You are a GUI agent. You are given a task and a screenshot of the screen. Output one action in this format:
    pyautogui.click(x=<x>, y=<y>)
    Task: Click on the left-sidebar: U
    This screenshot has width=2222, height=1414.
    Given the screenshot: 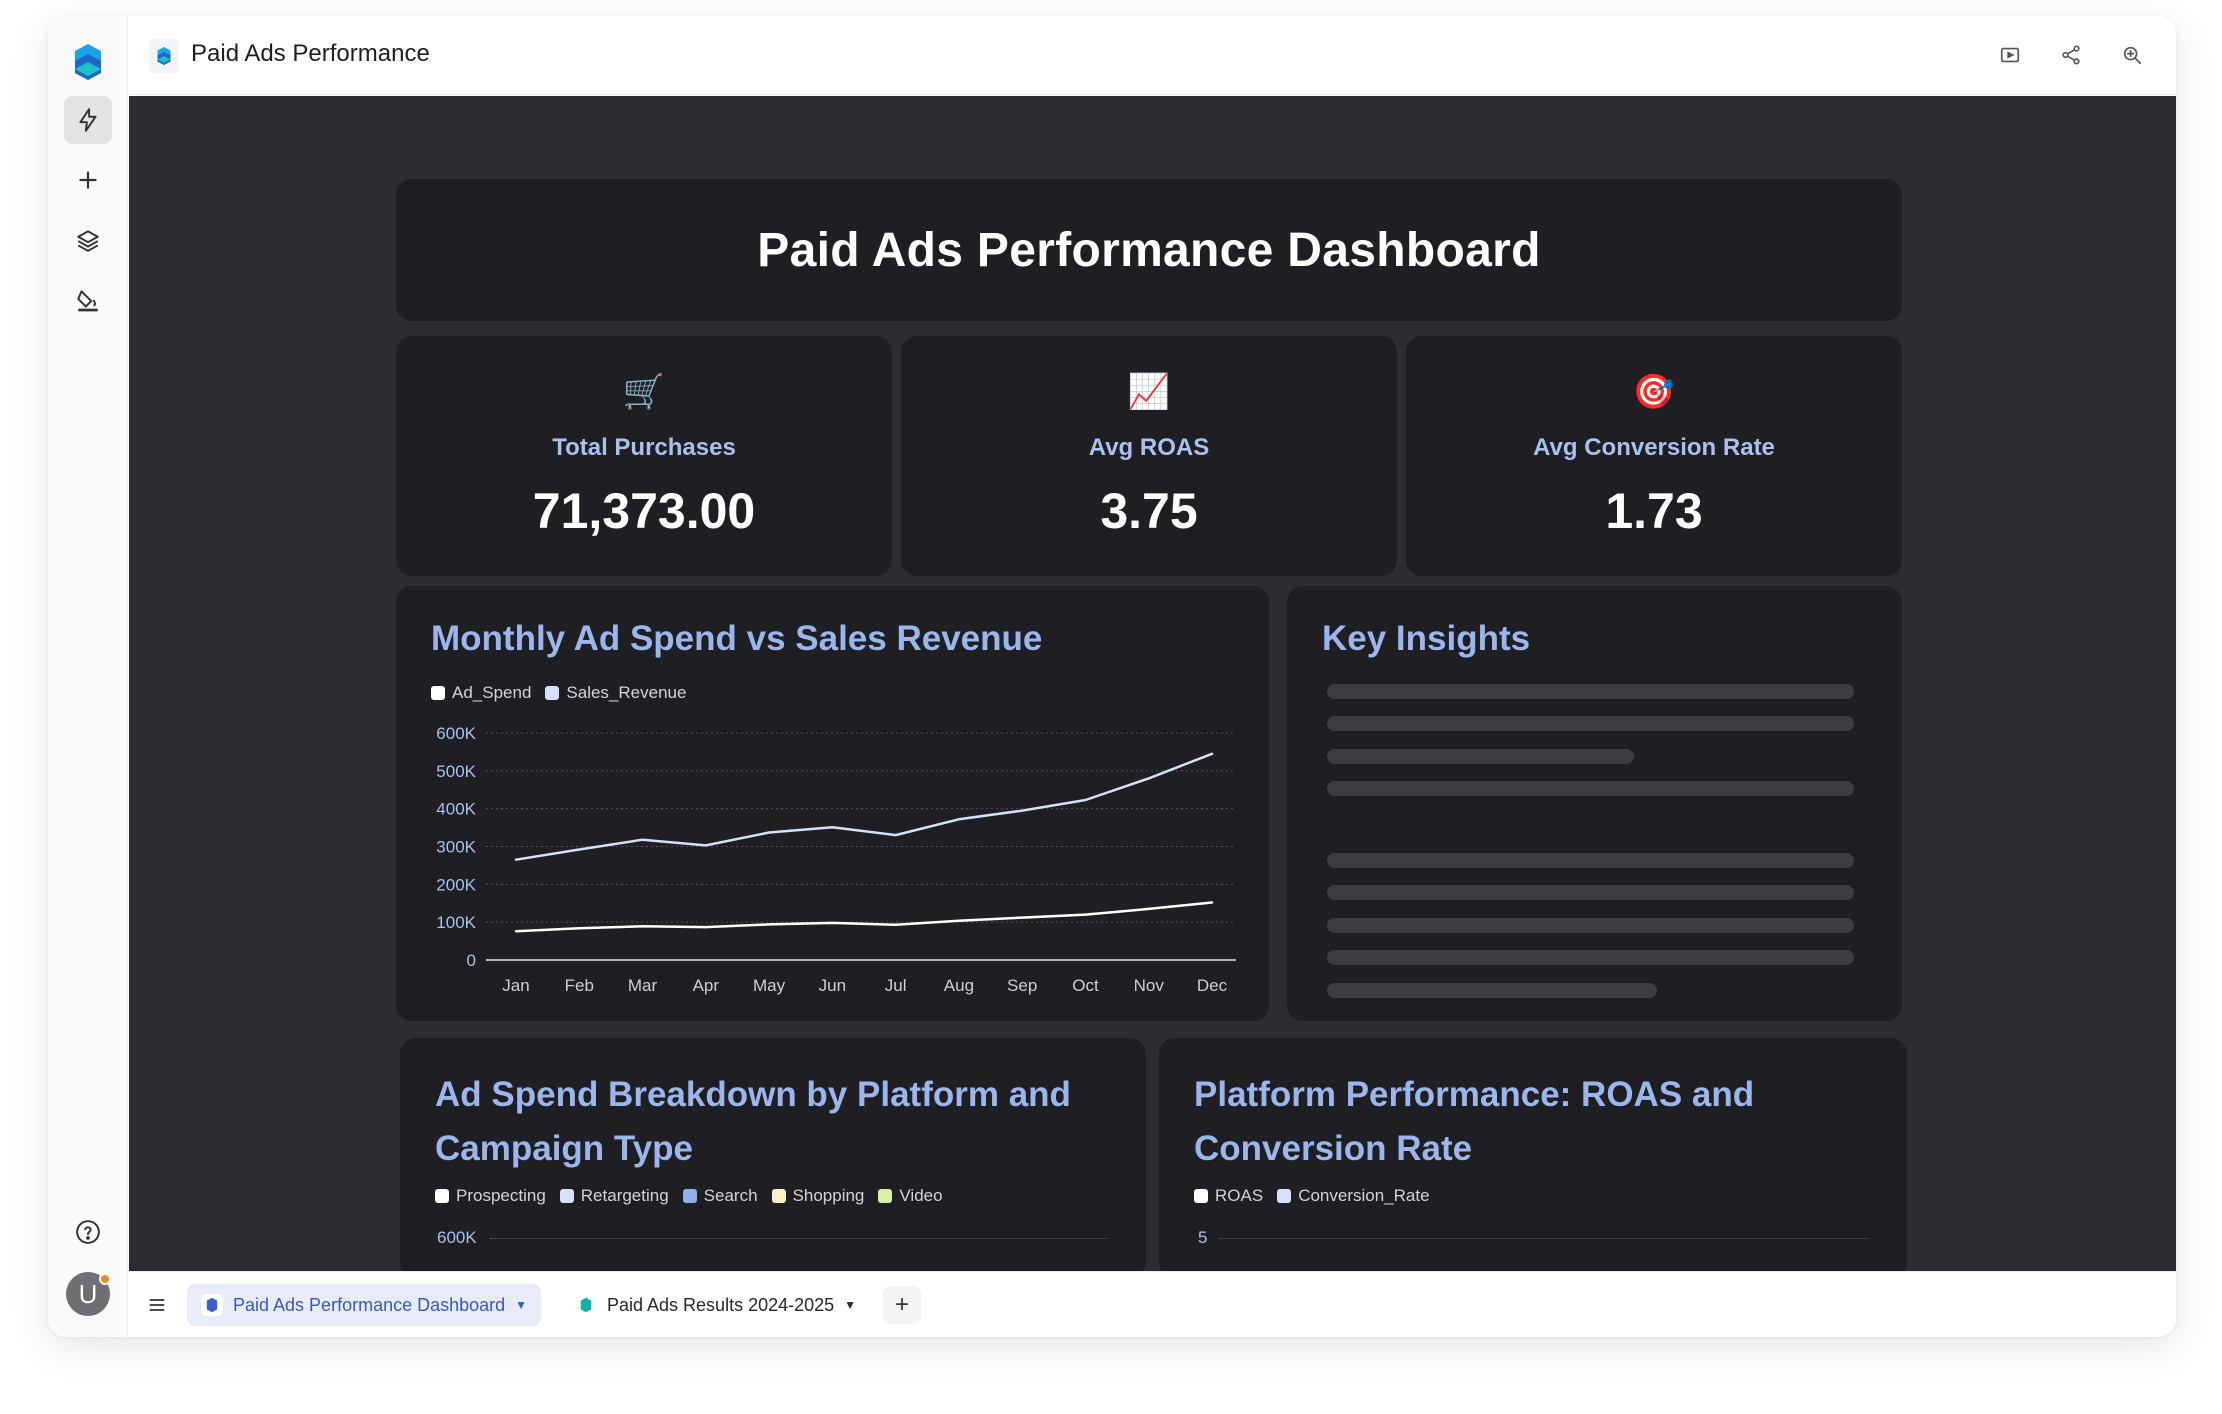 What is the action you would take?
    pyautogui.click(x=88, y=676)
    